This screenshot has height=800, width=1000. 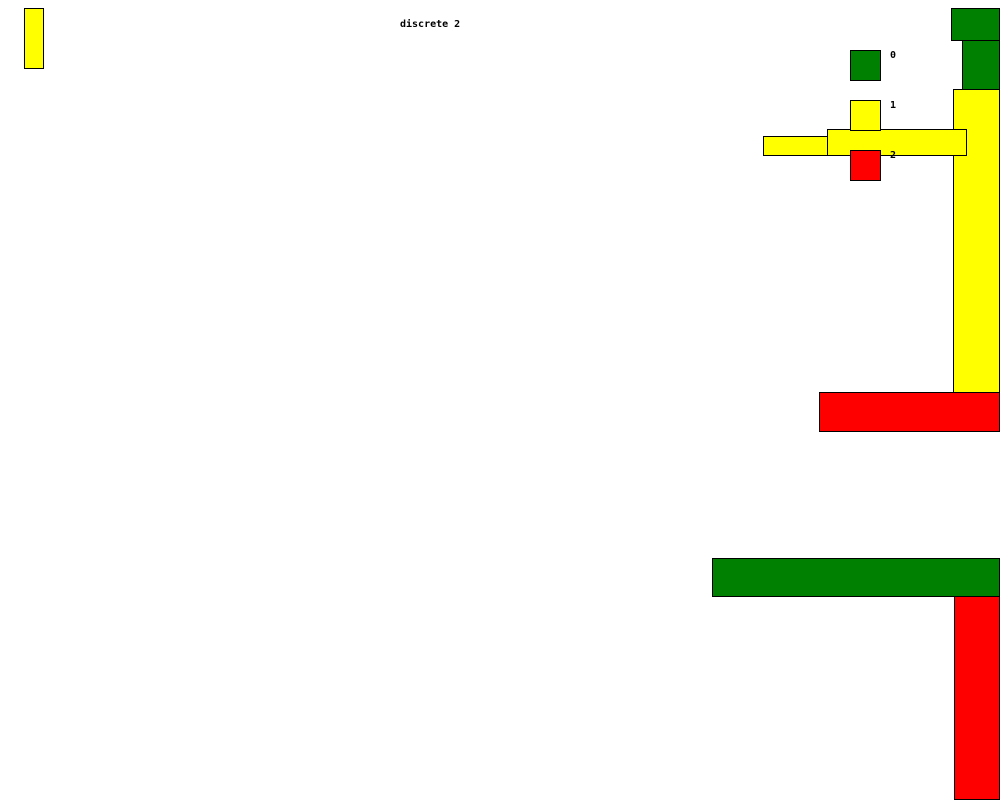 What do you see at coordinates (975, 24) in the screenshot?
I see `block-green-top-right` at bounding box center [975, 24].